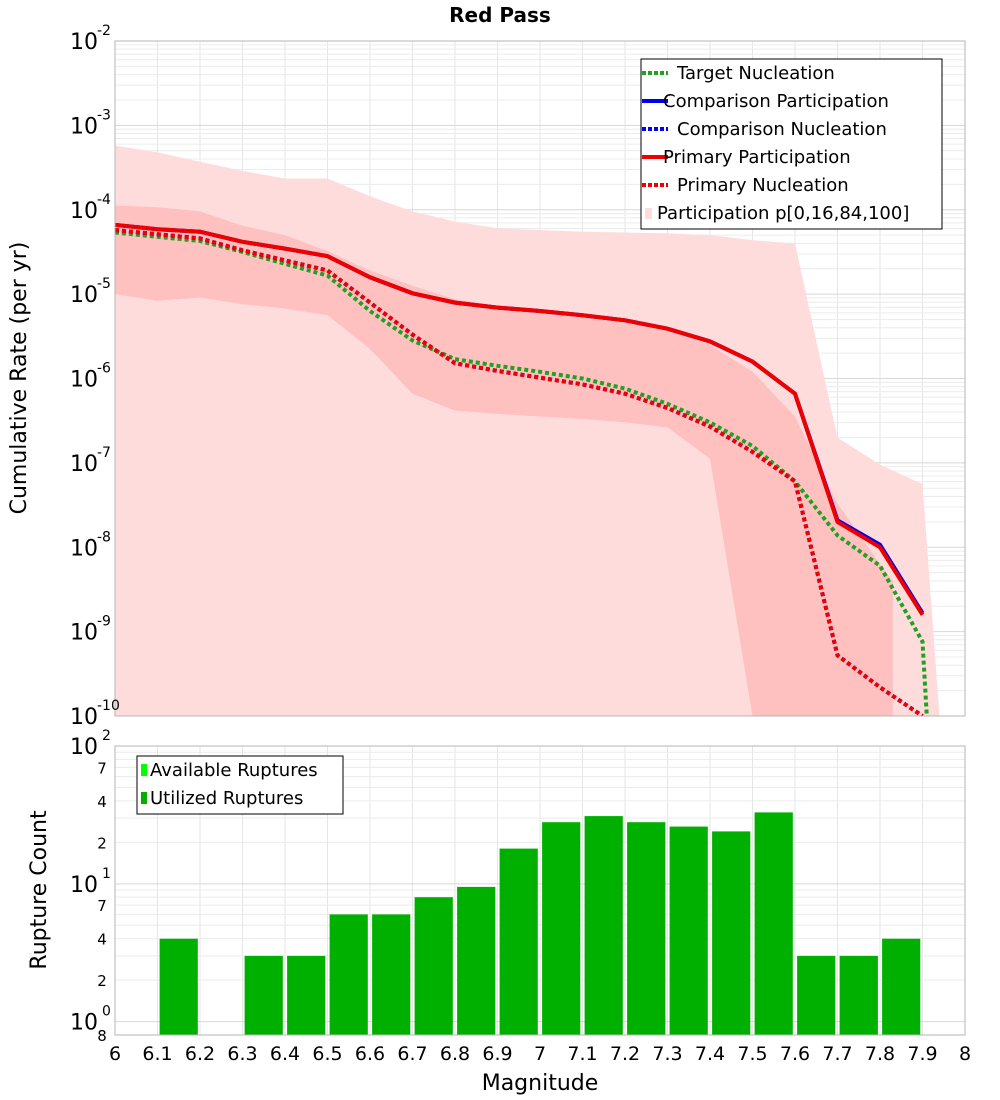 Image resolution: width=1000 pixels, height=1100 pixels. I want to click on legend-label: Comparison Nucleation, so click(782, 129).